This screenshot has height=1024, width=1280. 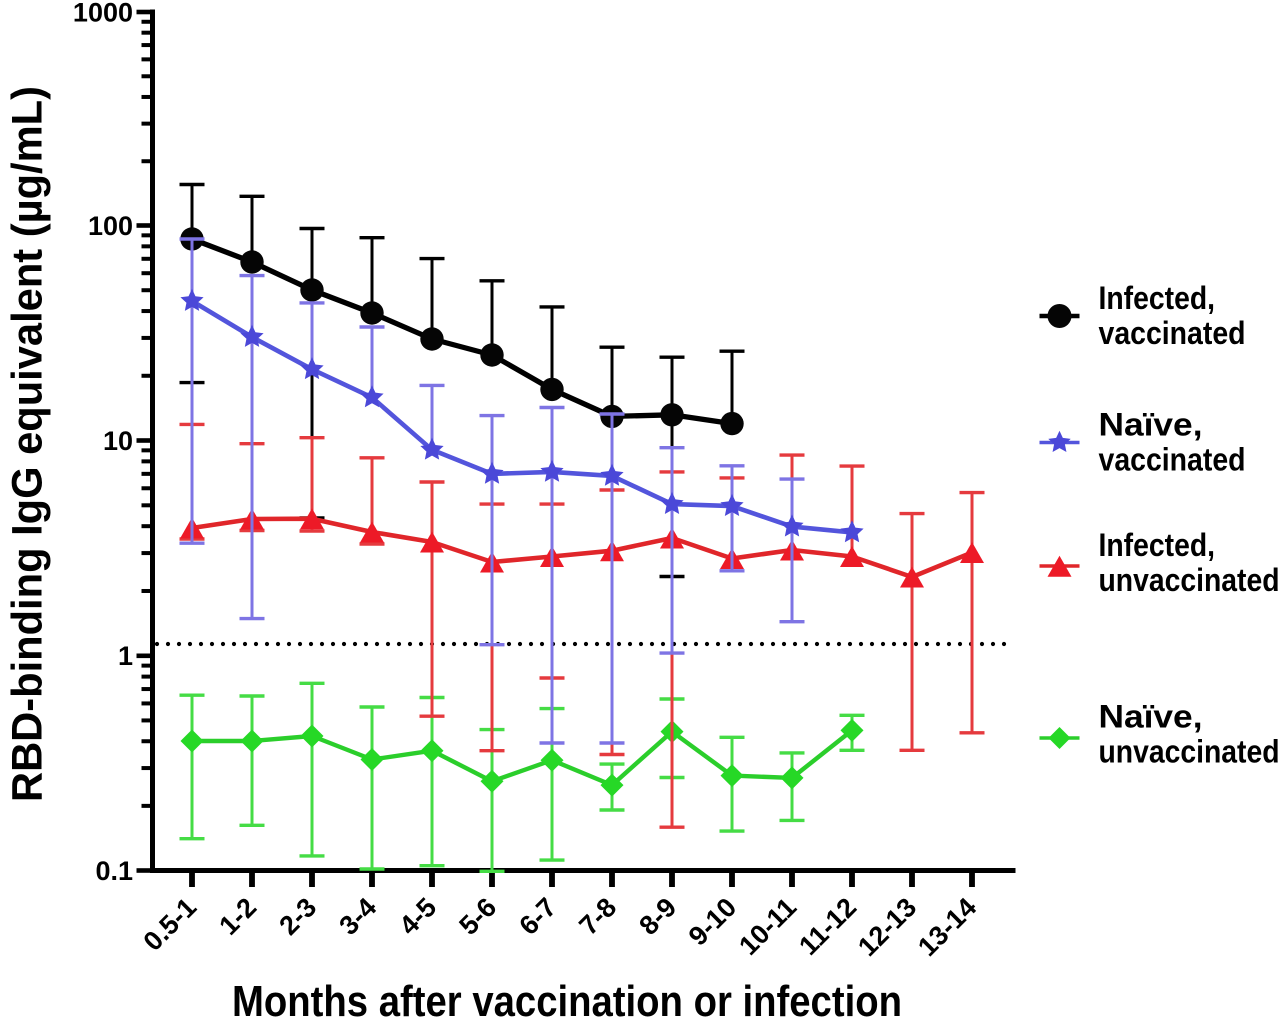 I want to click on svg-text: 1000, so click(x=103, y=13).